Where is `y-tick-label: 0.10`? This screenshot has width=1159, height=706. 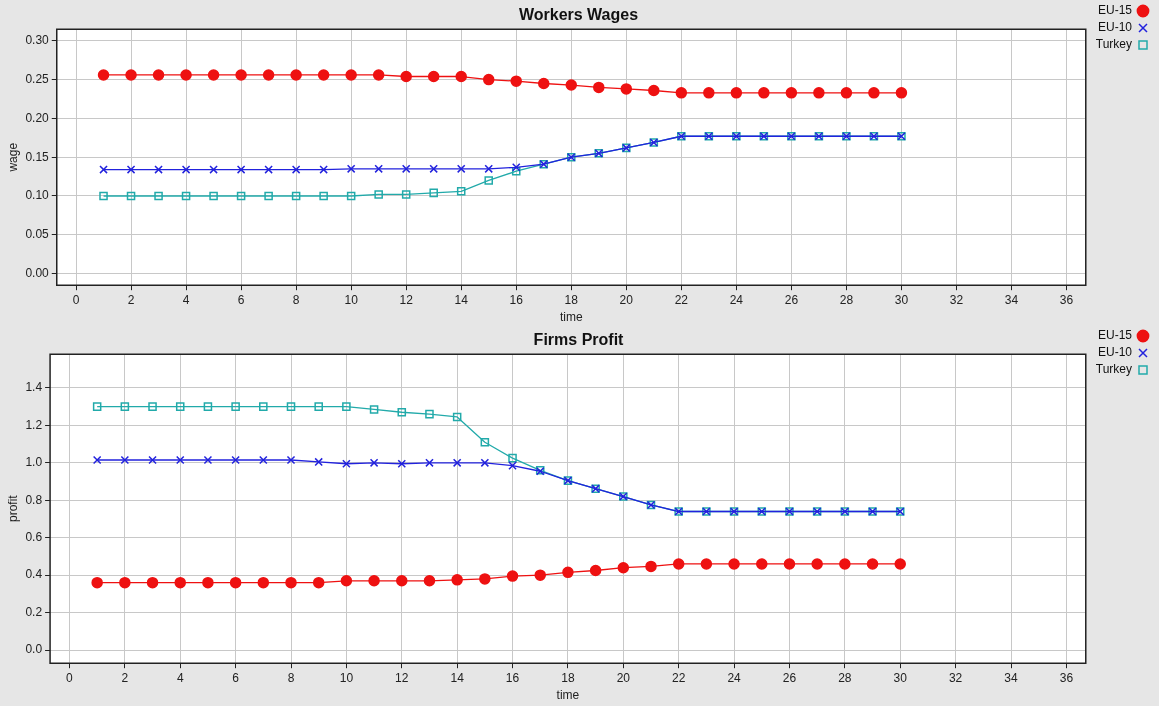 y-tick-label: 0.10 is located at coordinates (37, 195).